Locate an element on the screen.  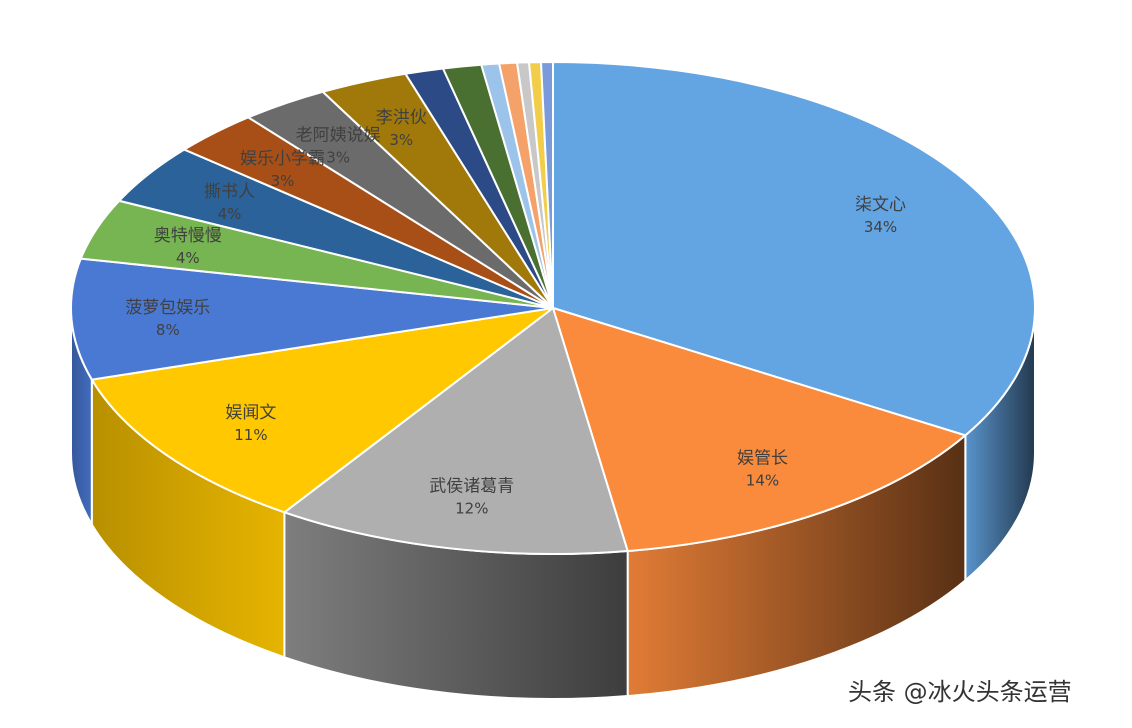
slice-name-label: 武侯诸葛青 is located at coordinates (471, 486).